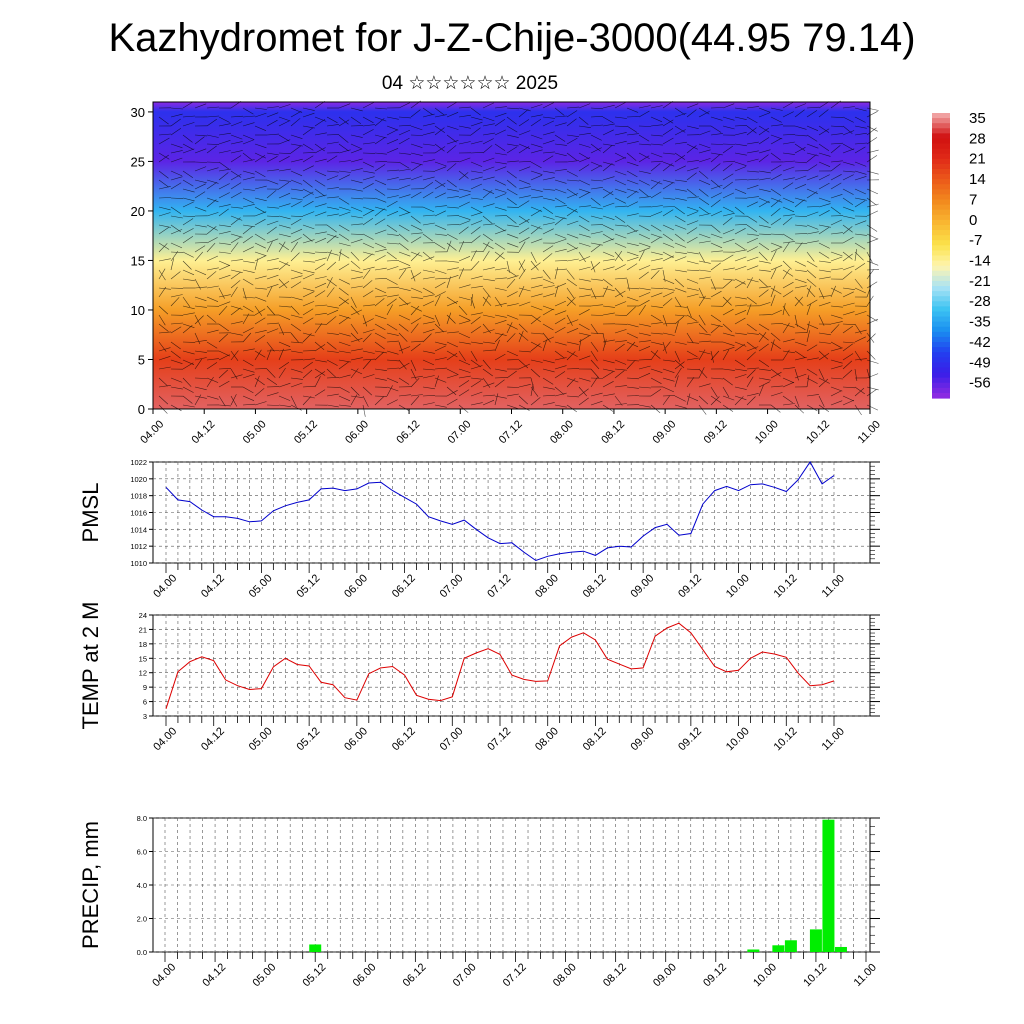 The image size is (1024, 1024). Describe the element at coordinates (642, 739) in the screenshot. I see `temp-x-tick: 09.00` at that location.